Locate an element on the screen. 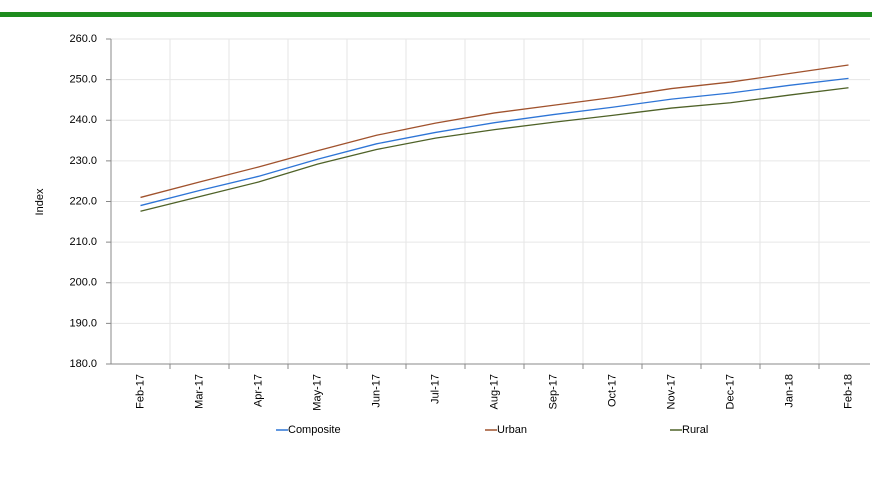 This screenshot has width=872, height=491. y-tick-label: 260.0 is located at coordinates (83, 39).